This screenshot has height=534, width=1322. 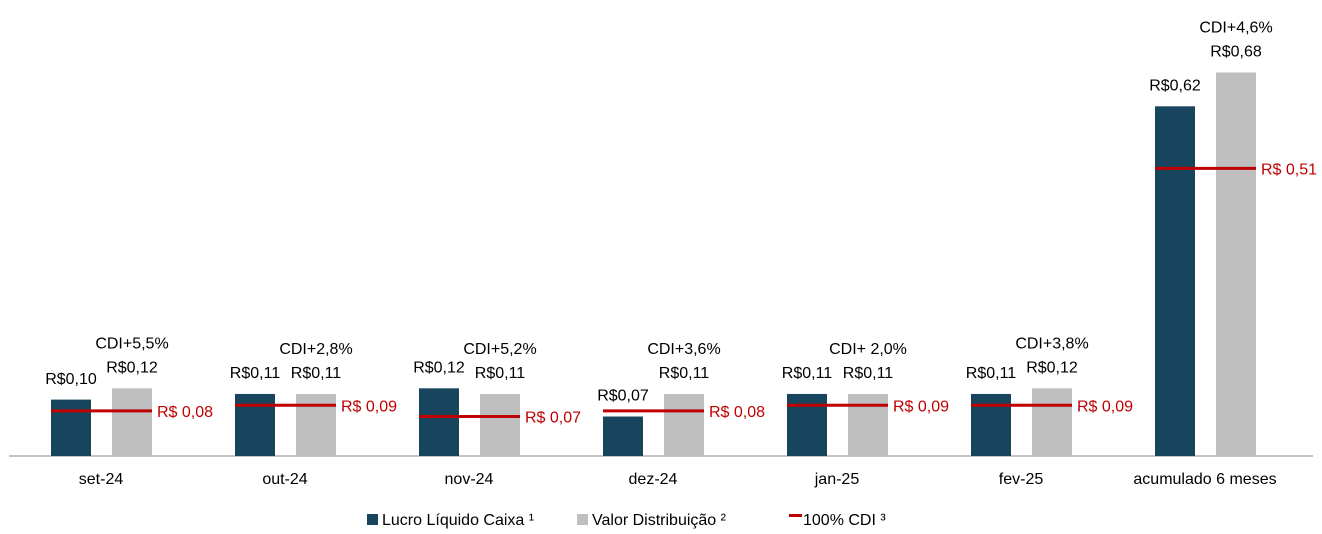 I want to click on legend-label: Valor Distribuição ², so click(x=659, y=520).